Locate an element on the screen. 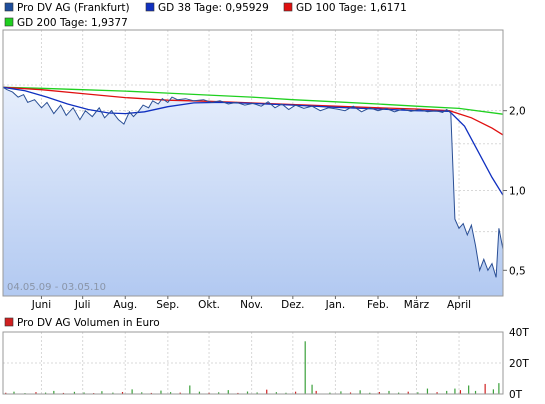 Image resolution: width=545 pixels, height=404 pixels. y-tick-label: 2,0 is located at coordinates (517, 112).